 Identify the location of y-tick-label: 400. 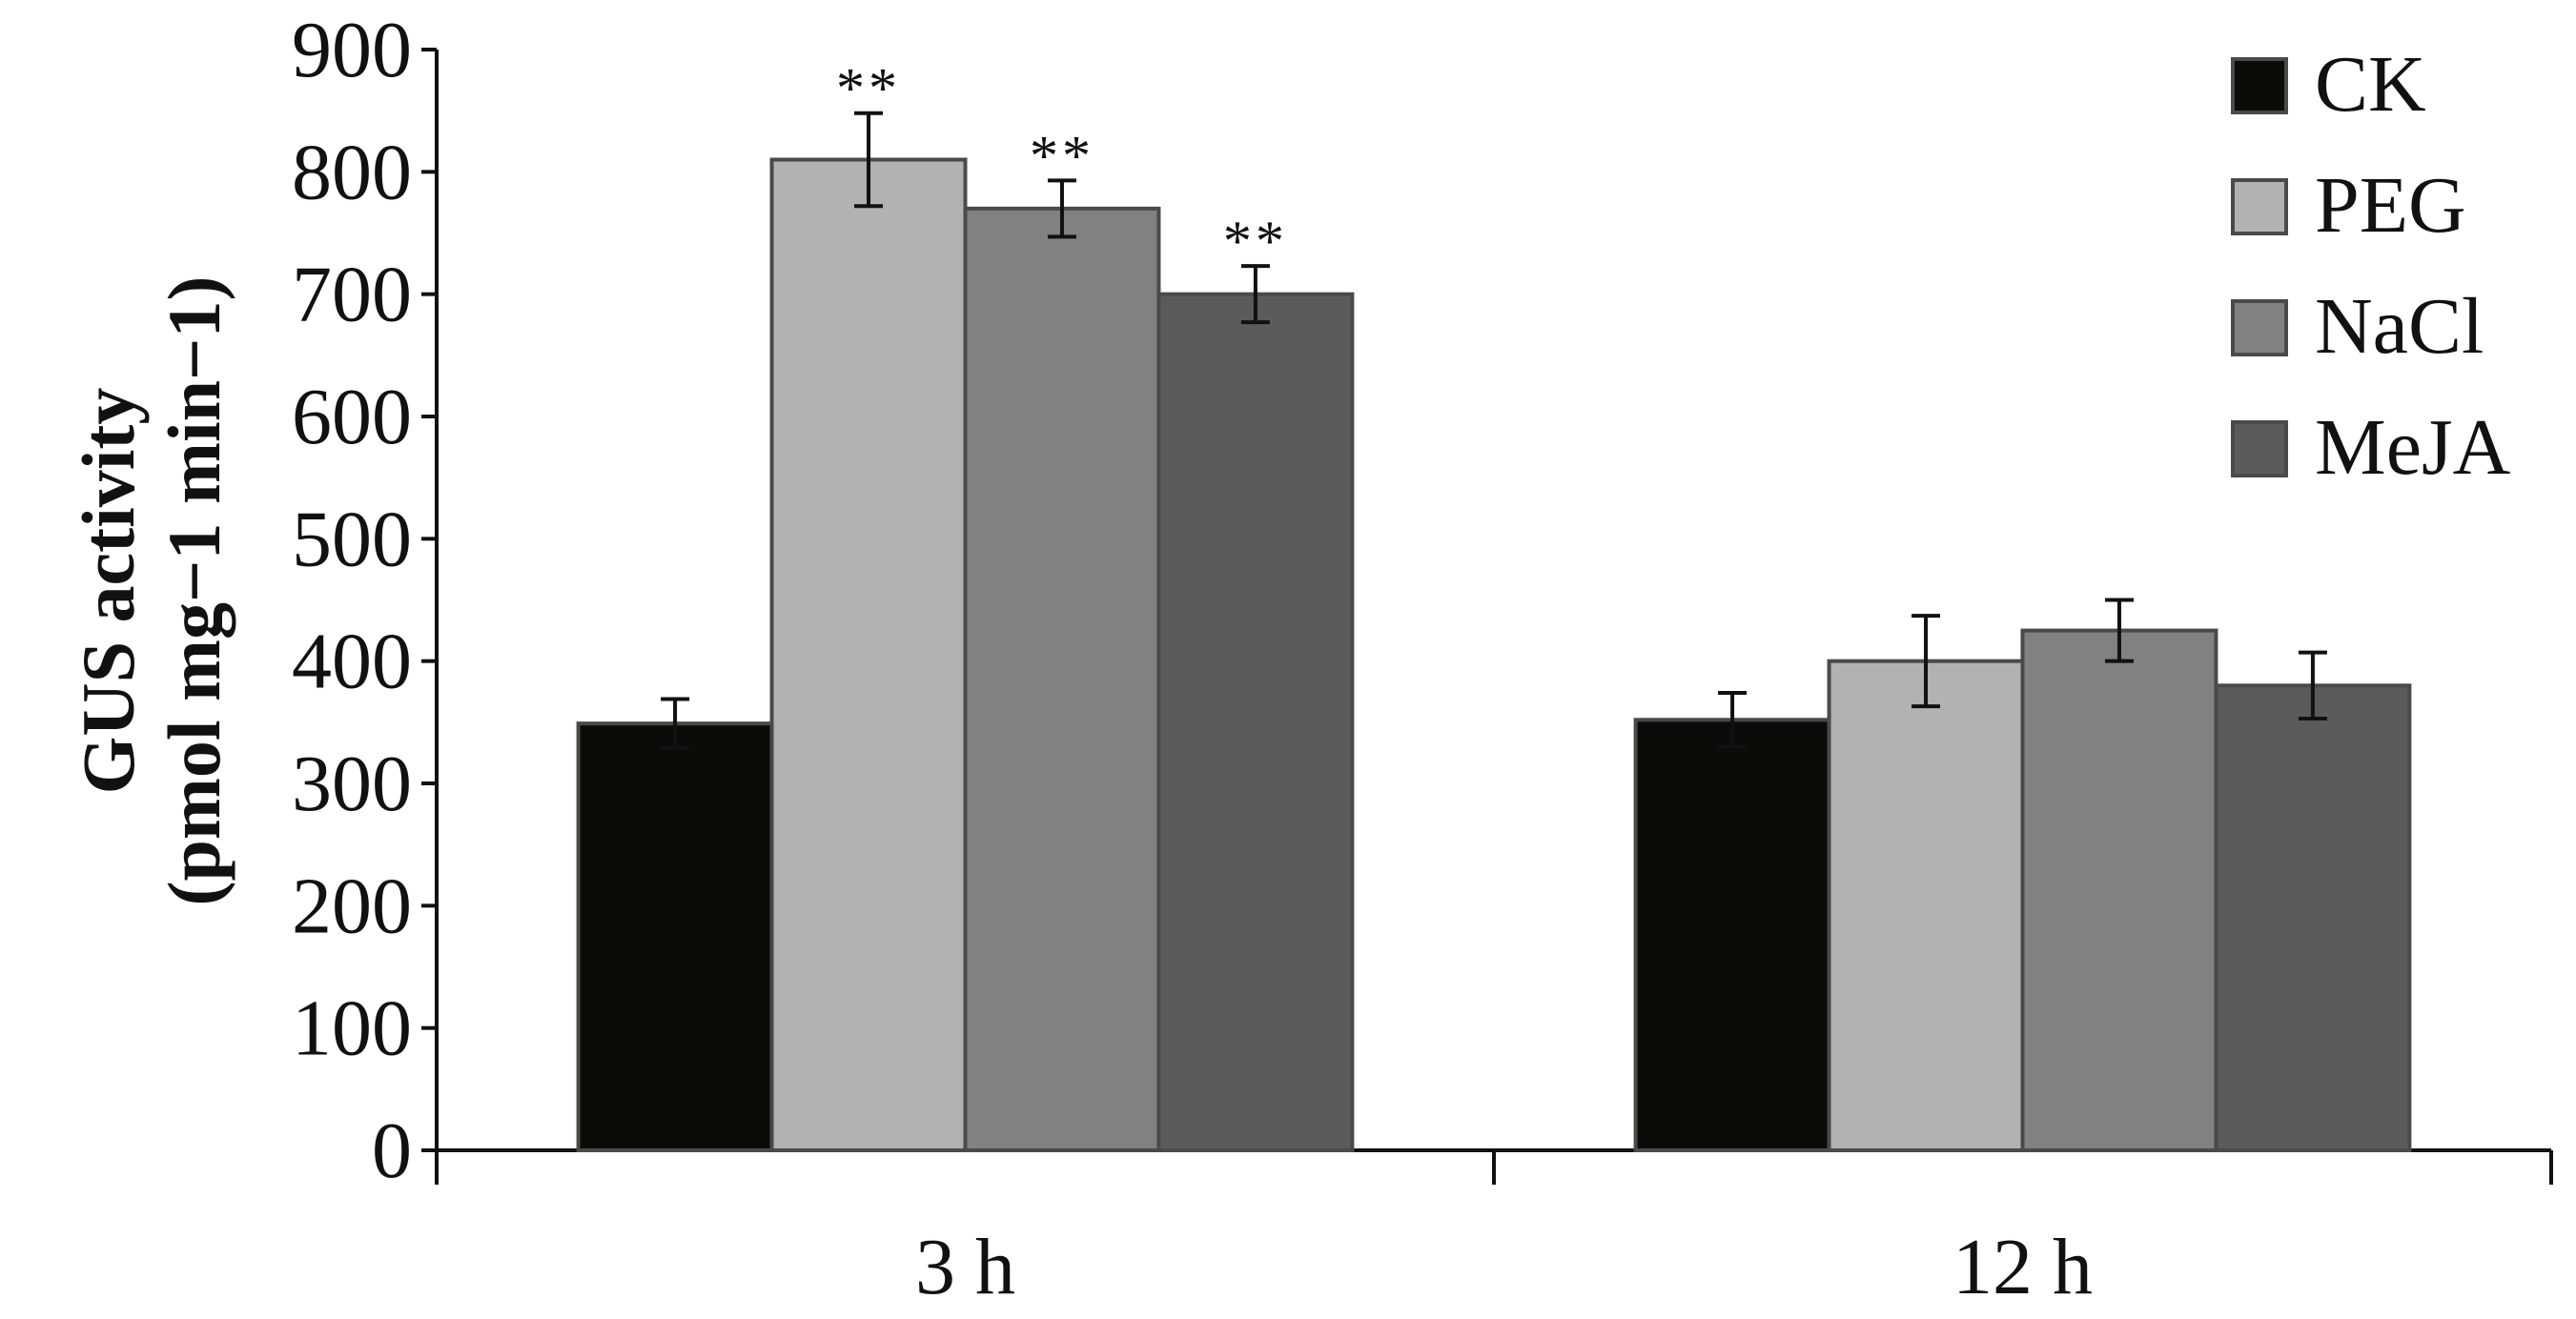
(352, 662).